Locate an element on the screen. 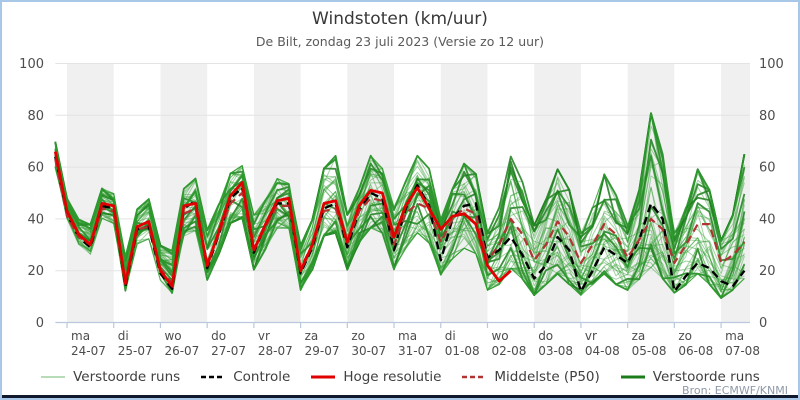 The image size is (800, 400). y-label-right-60: 60 is located at coordinates (767, 168).